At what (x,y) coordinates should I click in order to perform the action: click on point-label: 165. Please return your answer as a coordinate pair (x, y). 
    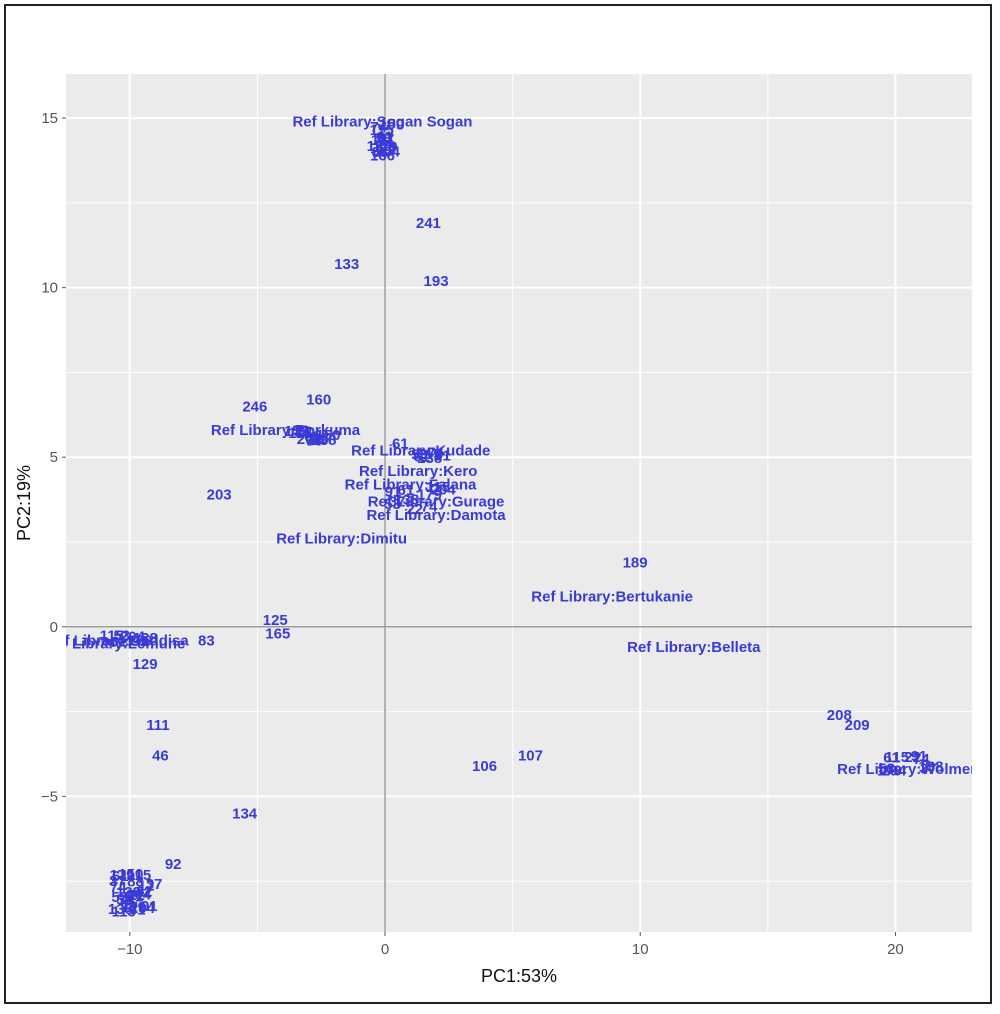
    Looking at the image, I should click on (277, 634).